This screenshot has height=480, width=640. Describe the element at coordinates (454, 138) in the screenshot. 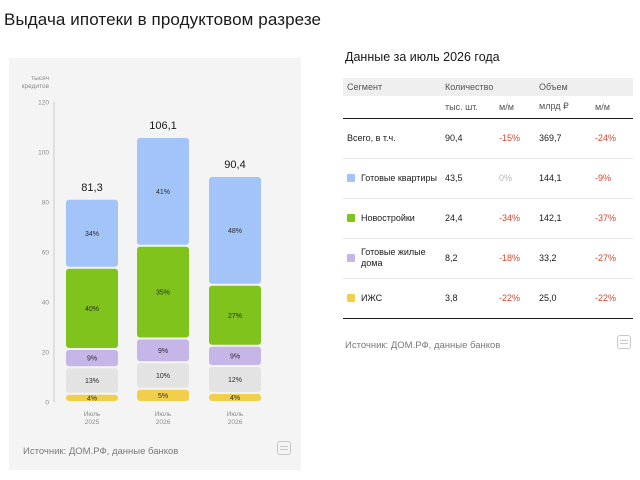

I see `count-value: 90,4` at that location.